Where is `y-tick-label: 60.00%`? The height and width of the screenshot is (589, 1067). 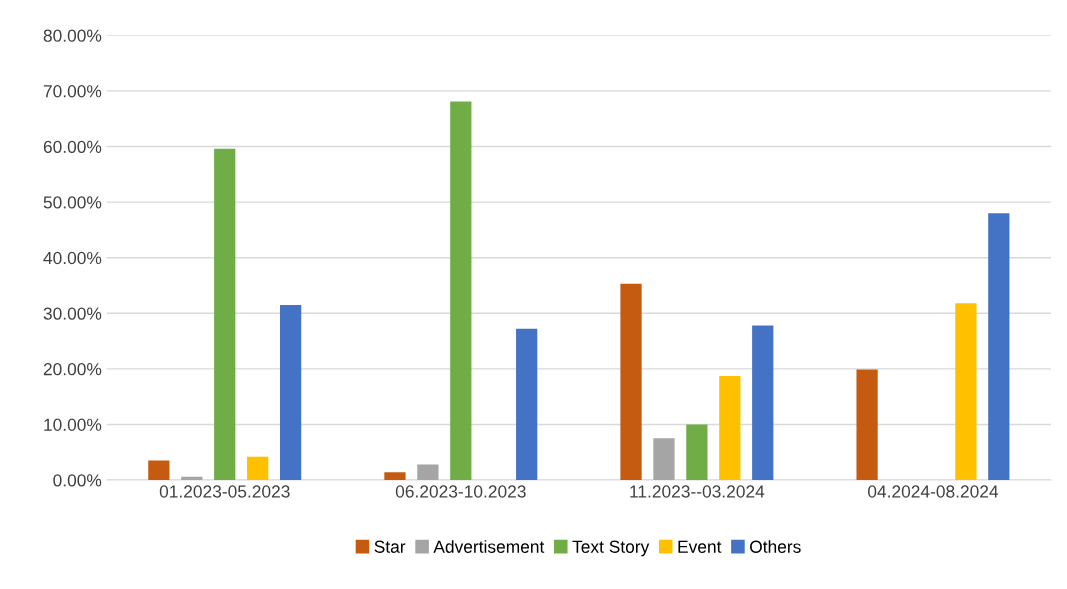 y-tick-label: 60.00% is located at coordinates (72, 146).